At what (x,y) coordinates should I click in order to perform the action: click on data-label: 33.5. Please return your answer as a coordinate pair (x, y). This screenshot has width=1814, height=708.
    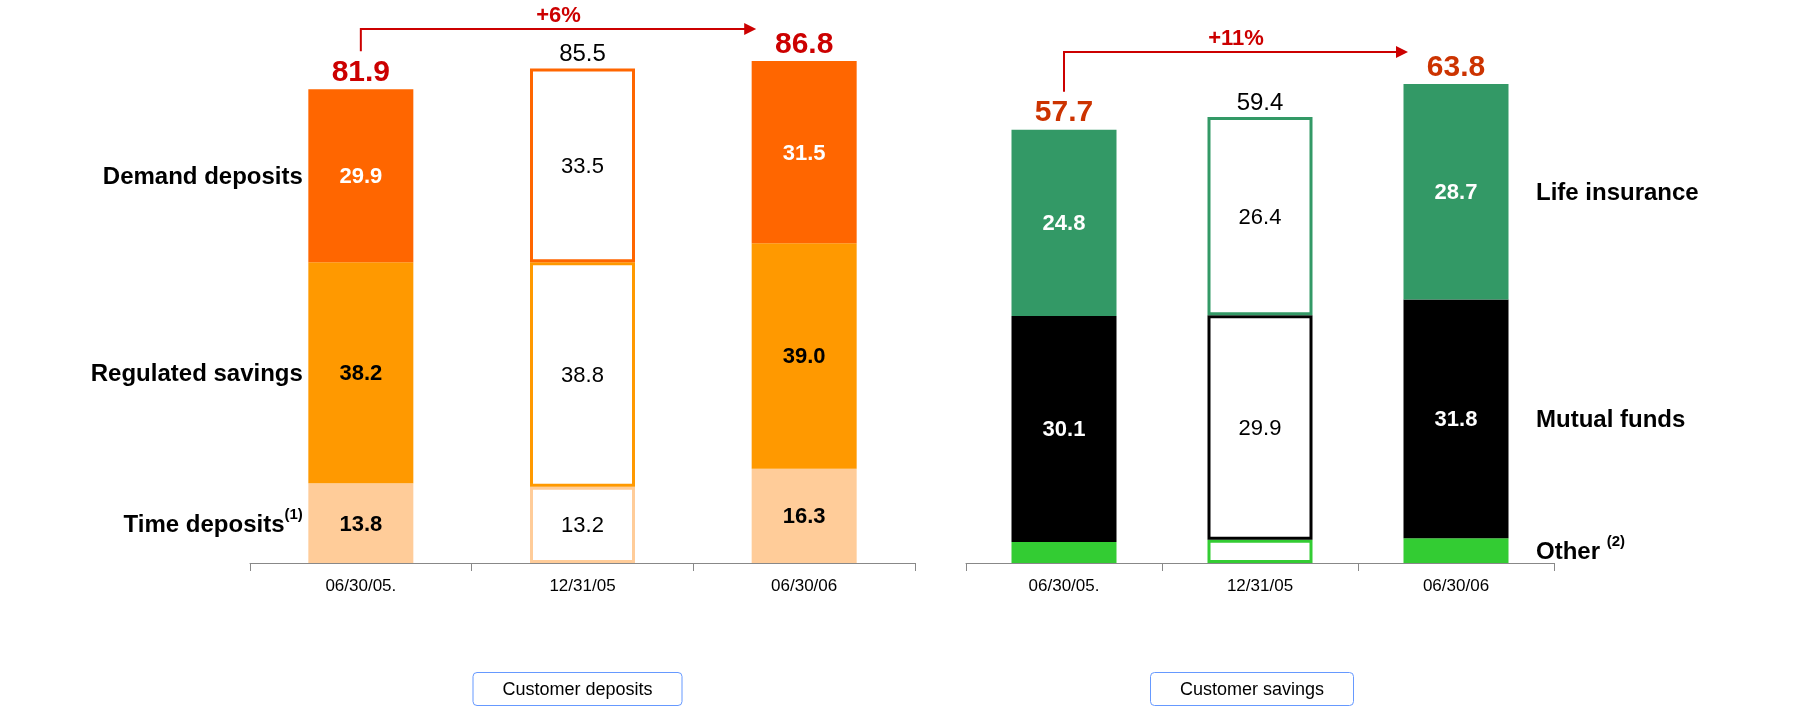
    Looking at the image, I should click on (582, 165).